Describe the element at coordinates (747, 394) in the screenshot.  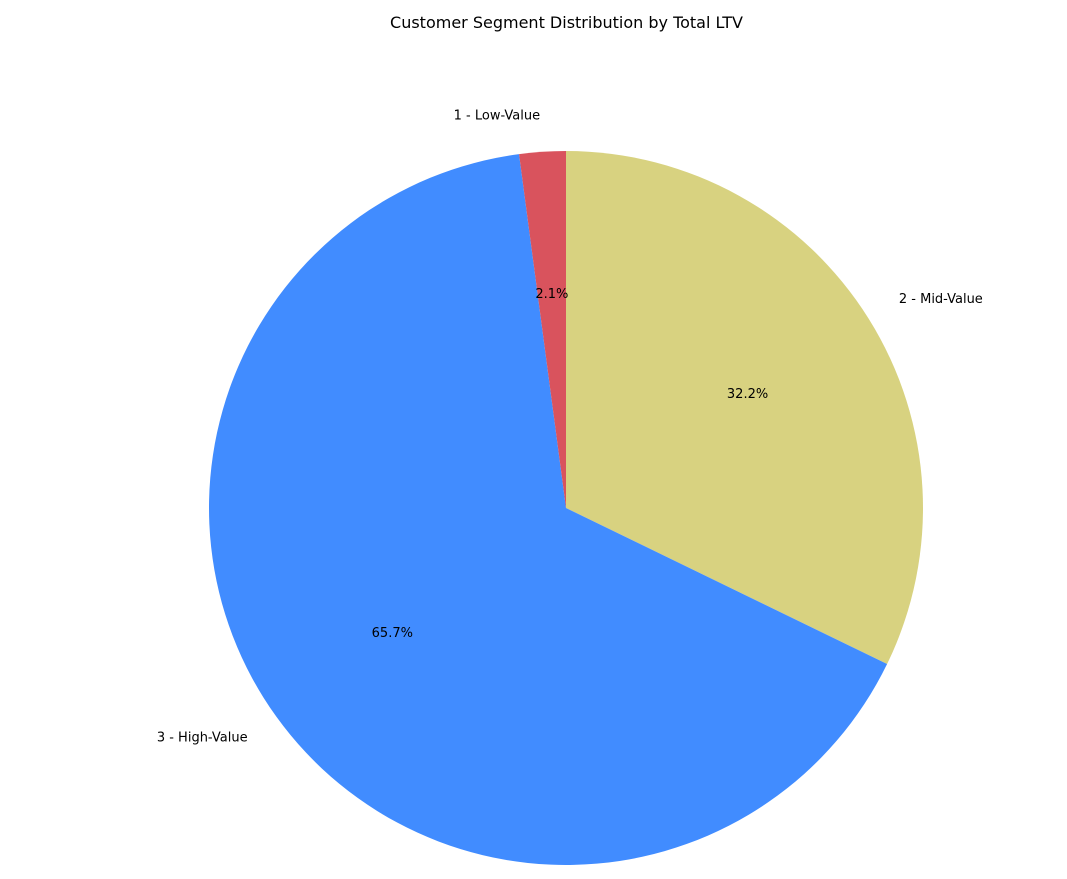
I see `slice-percent-2-mid-value: 32.2%` at that location.